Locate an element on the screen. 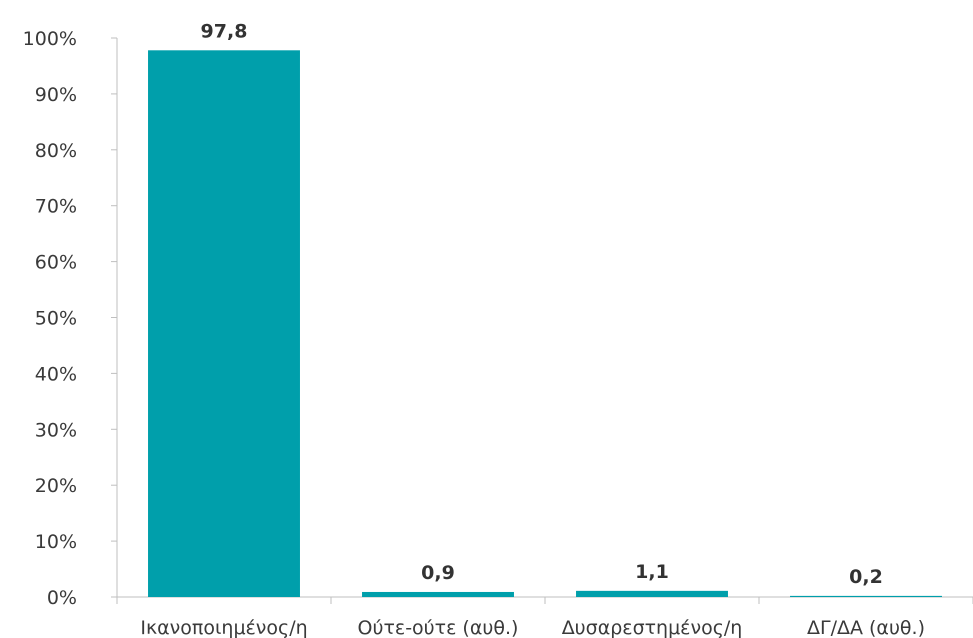  data-label: 0,2 is located at coordinates (866, 577).